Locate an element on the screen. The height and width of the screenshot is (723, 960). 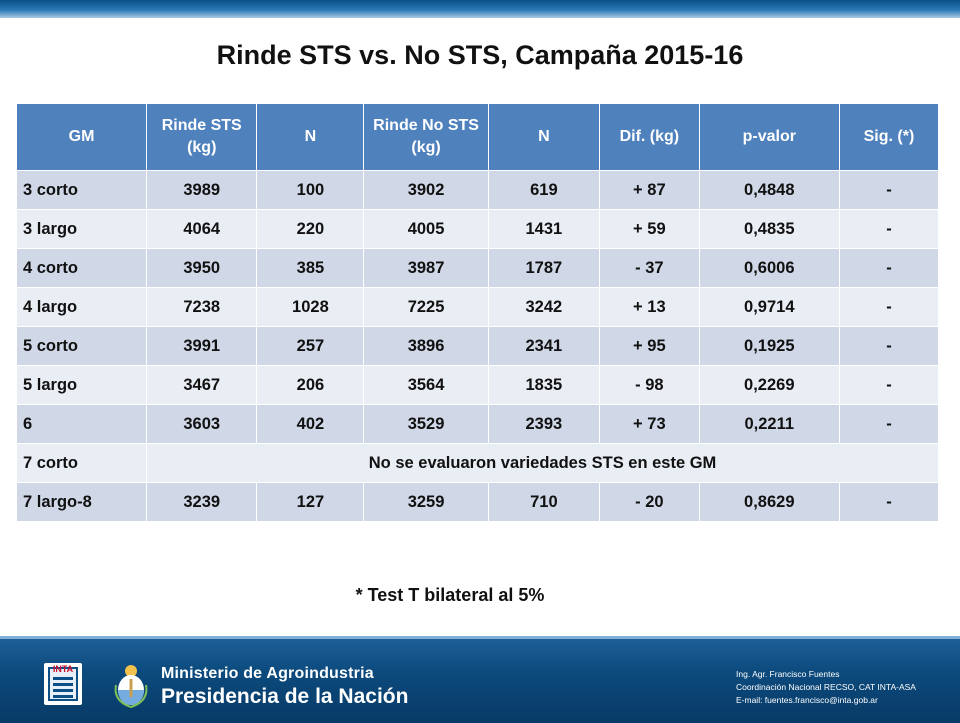
inta-stripes-icon is located at coordinates (63, 687).